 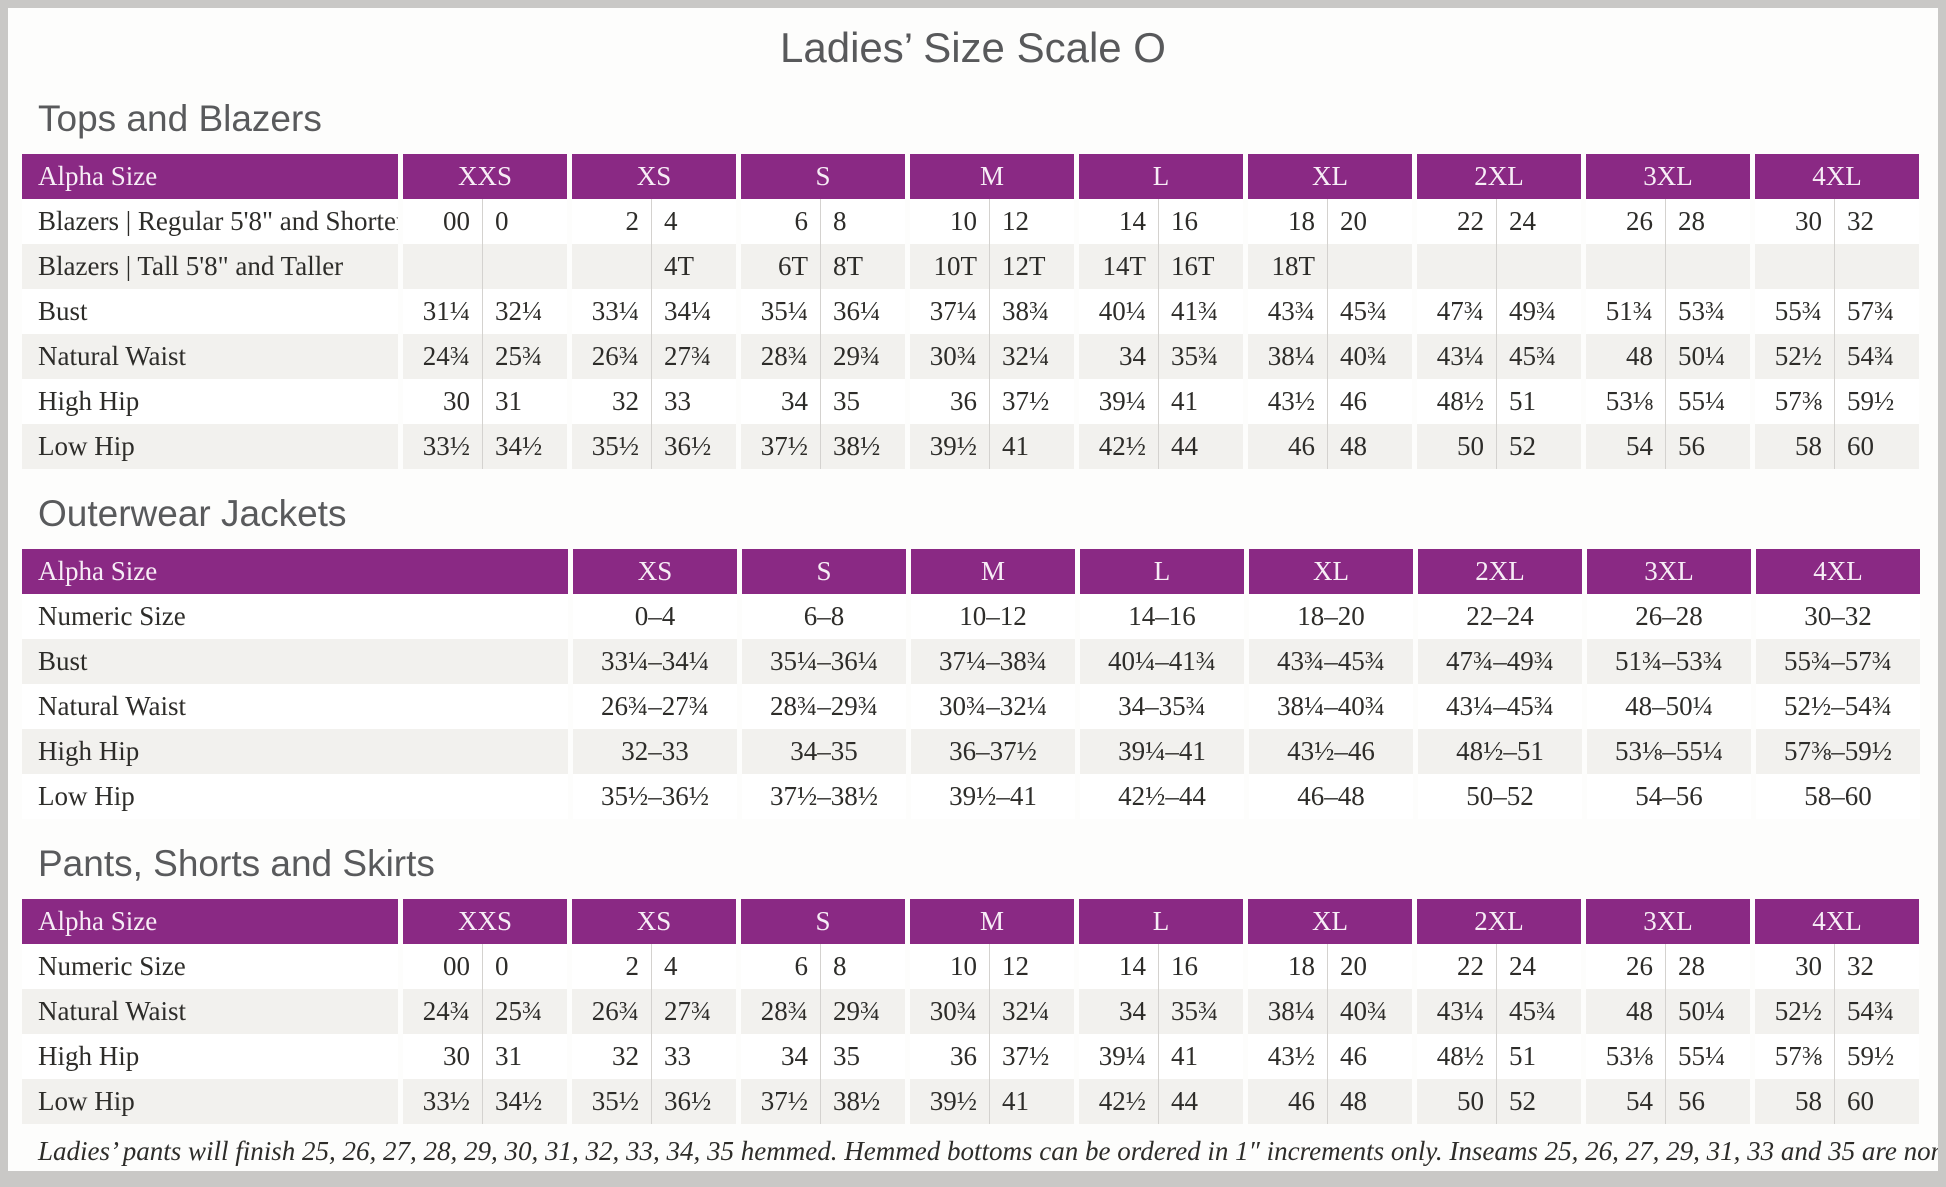 What do you see at coordinates (1116, 966) in the screenshot?
I see `size-cell: 14` at bounding box center [1116, 966].